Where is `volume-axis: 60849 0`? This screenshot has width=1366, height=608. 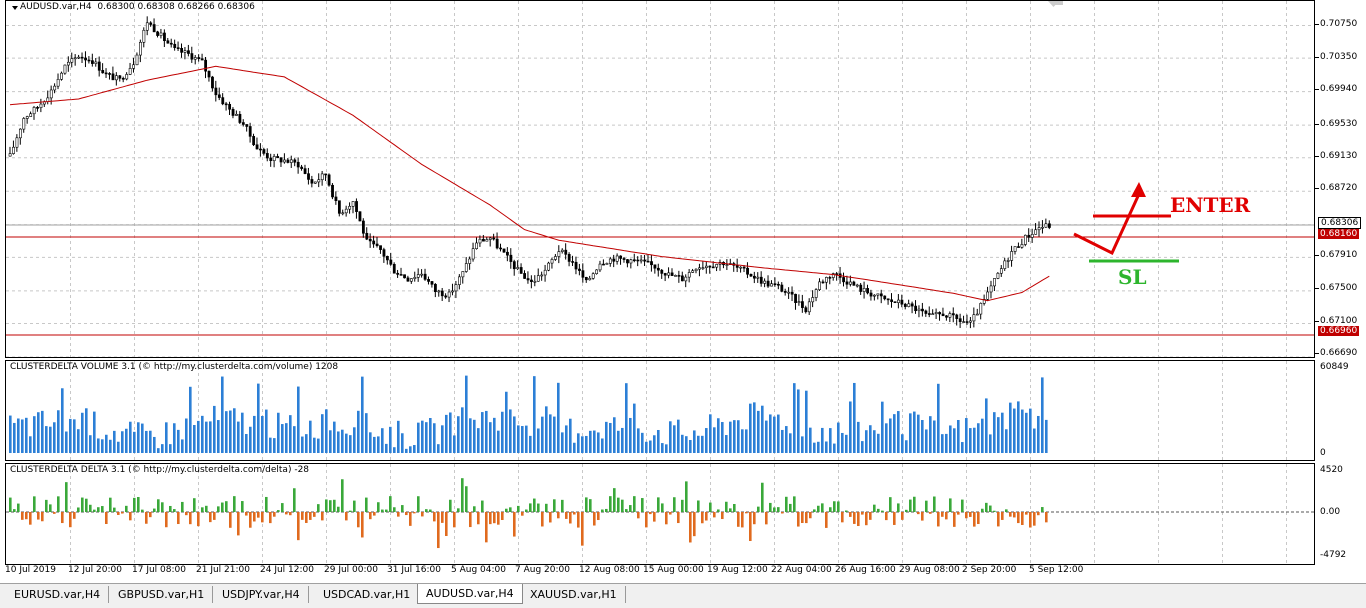 volume-axis: 60849 0 is located at coordinates (1340, 410).